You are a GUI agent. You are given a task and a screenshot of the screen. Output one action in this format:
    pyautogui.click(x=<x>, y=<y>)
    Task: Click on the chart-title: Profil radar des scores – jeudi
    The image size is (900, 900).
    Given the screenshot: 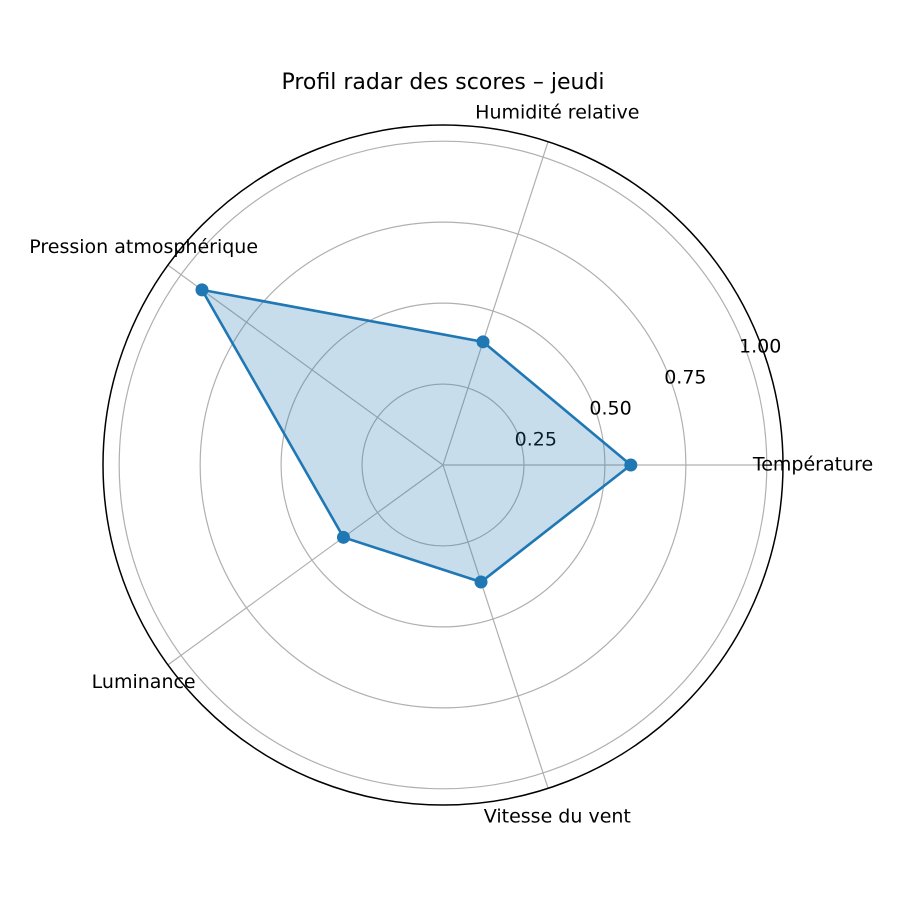 What is the action you would take?
    pyautogui.click(x=442, y=82)
    